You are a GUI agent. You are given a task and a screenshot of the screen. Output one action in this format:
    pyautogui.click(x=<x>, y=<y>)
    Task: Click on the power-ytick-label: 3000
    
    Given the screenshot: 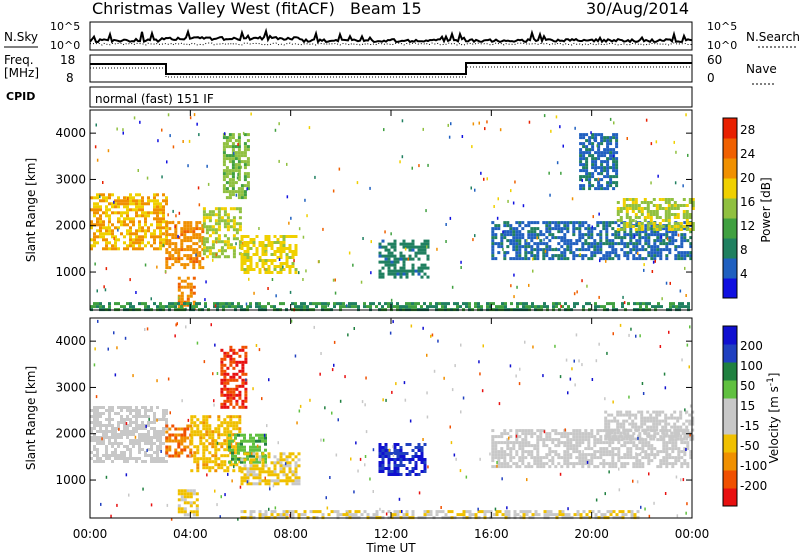 What is the action you would take?
    pyautogui.click(x=70, y=179)
    